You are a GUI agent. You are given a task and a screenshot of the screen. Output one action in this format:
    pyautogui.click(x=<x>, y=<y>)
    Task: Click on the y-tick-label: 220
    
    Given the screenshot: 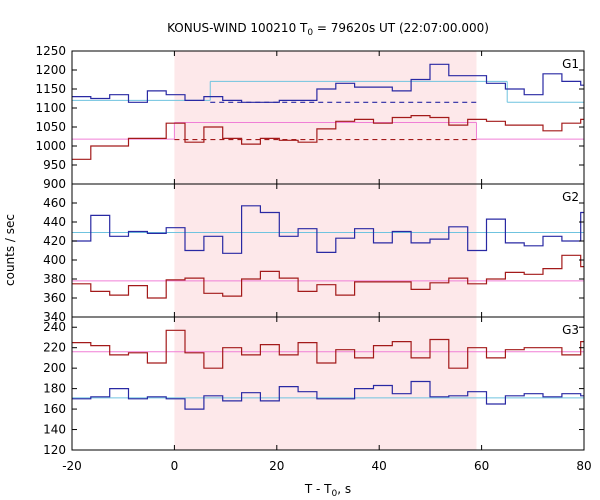 What is the action you would take?
    pyautogui.click(x=54, y=348)
    